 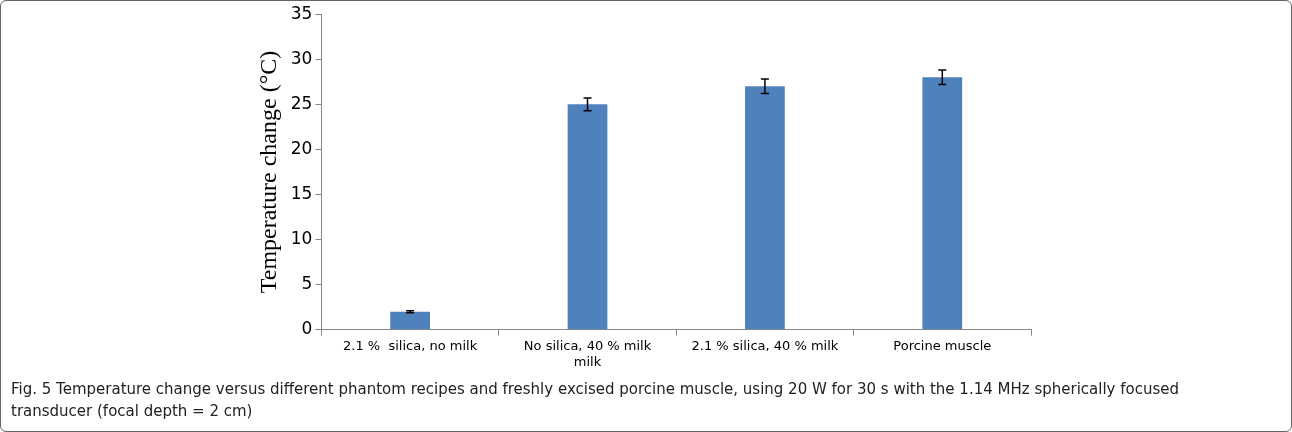 I want to click on y-axis-title: Temperature change (°C), so click(x=267, y=172).